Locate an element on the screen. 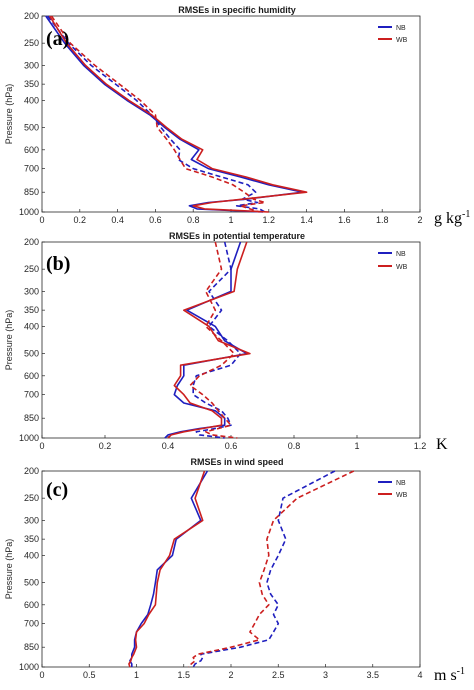  x-tick-label: 1.8 is located at coordinates (382, 220).